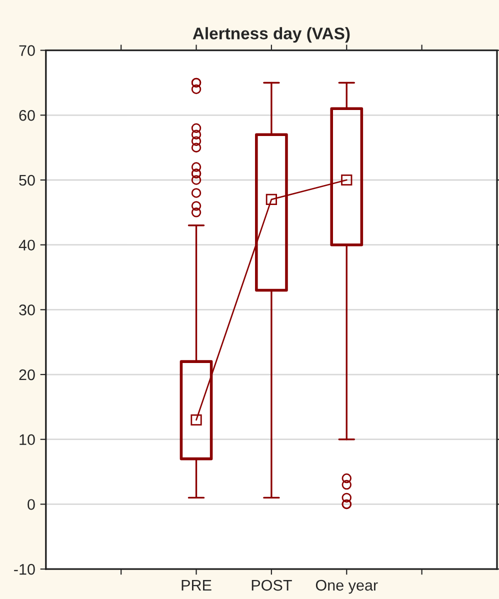  I want to click on y-tick-label: 40, so click(26, 245).